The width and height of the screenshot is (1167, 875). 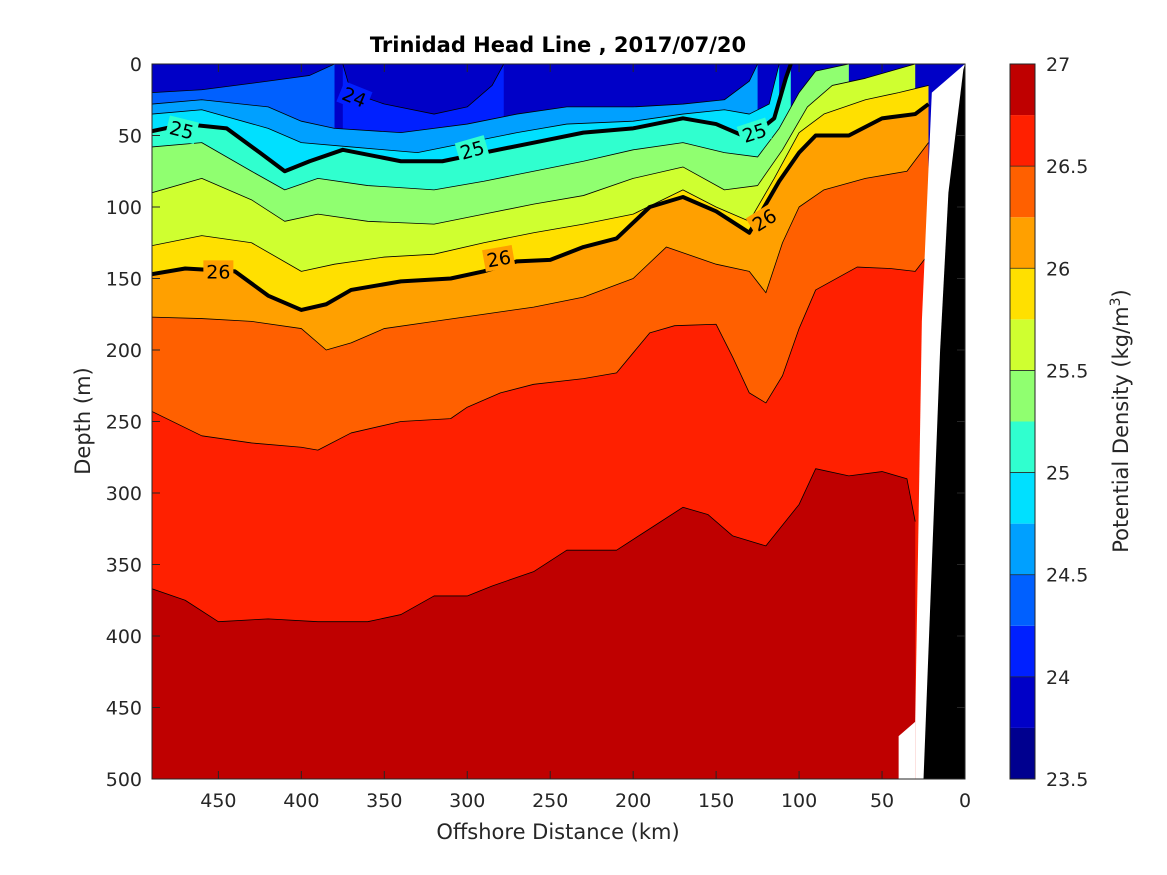 What do you see at coordinates (1067, 167) in the screenshot?
I see `colorbar-tick-label: 26.5` at bounding box center [1067, 167].